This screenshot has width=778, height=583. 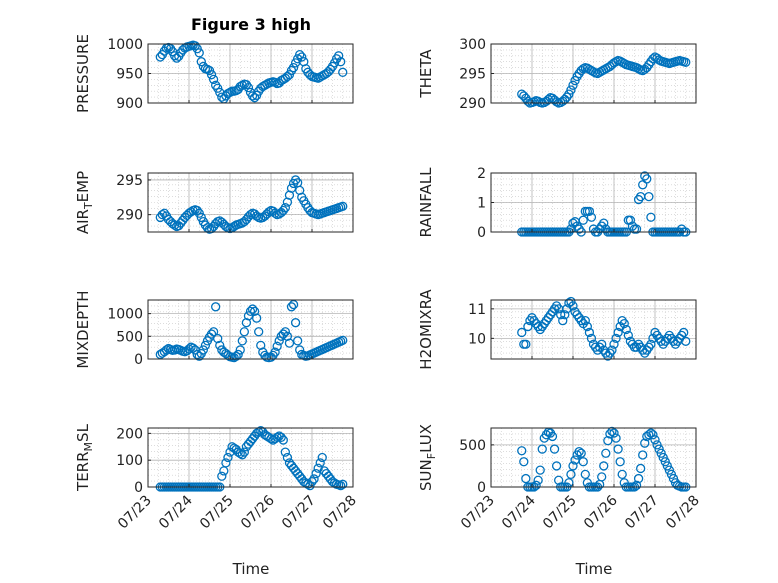 I want to click on subplot-pressure: 900 950 1000 PRESSURE, so click(x=214, y=73).